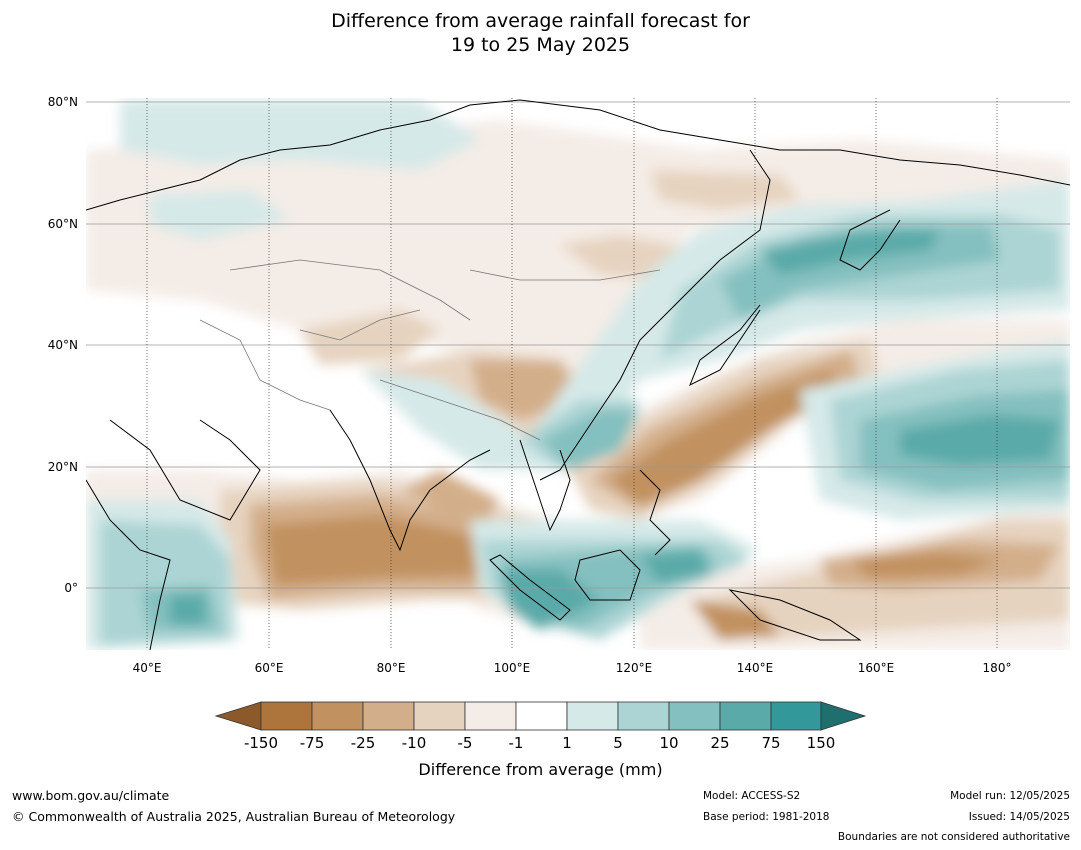  What do you see at coordinates (540, 769) in the screenshot?
I see `colorbar-title: Difference from average (mm)` at bounding box center [540, 769].